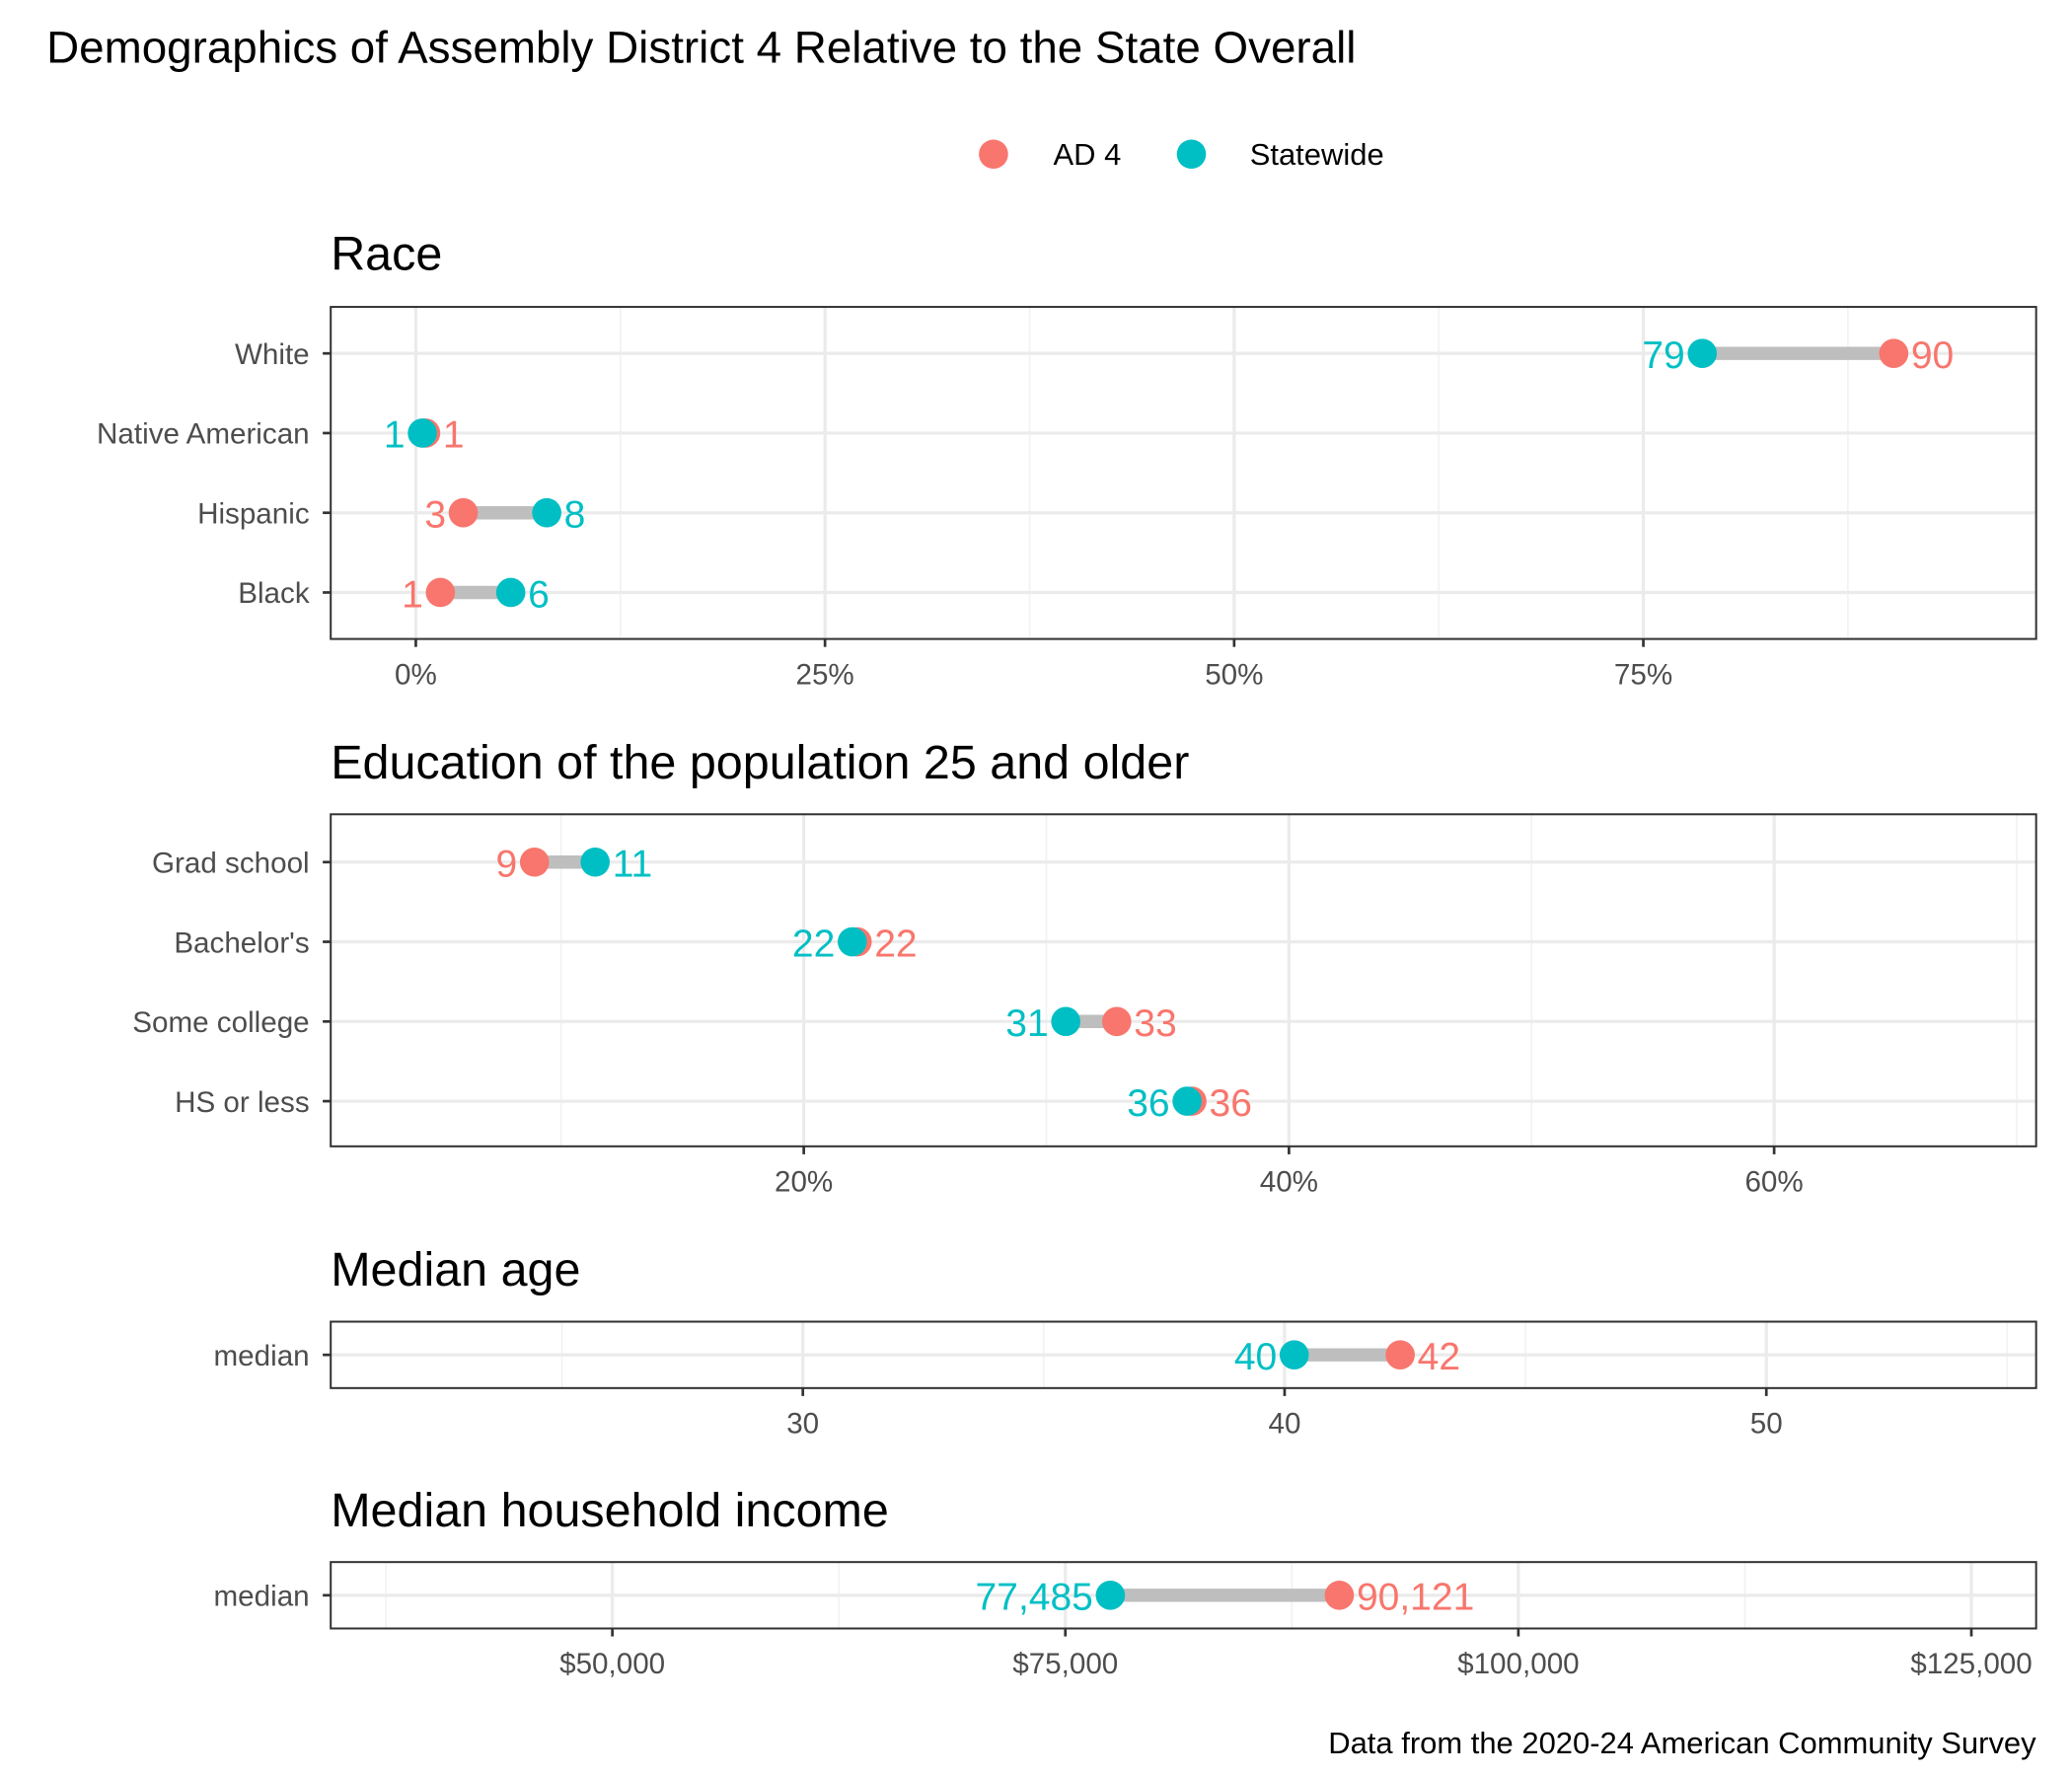  Describe the element at coordinates (1643, 674) in the screenshot. I see `x-tick-label: 75%` at that location.